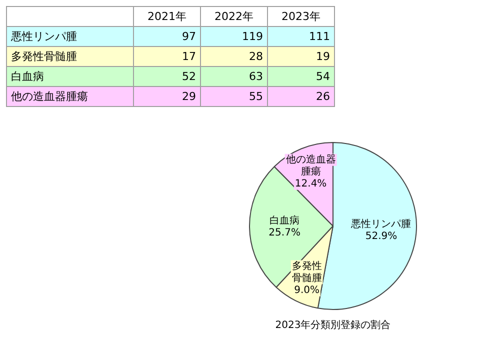  Describe the element at coordinates (167, 36) in the screenshot. I see `data-label: 97` at that location.